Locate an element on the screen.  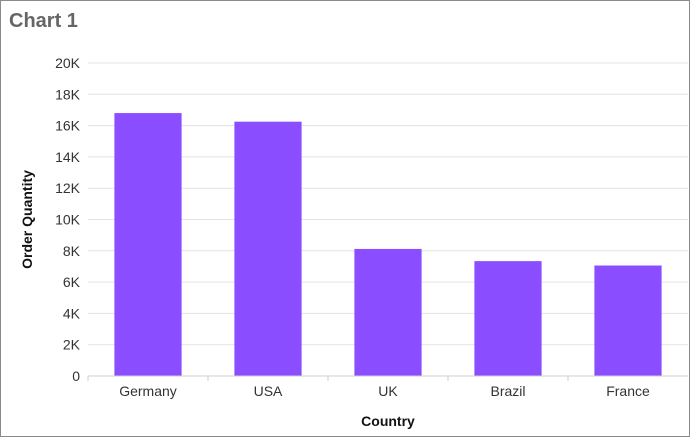
x-tick-label: Germany is located at coordinates (148, 391).